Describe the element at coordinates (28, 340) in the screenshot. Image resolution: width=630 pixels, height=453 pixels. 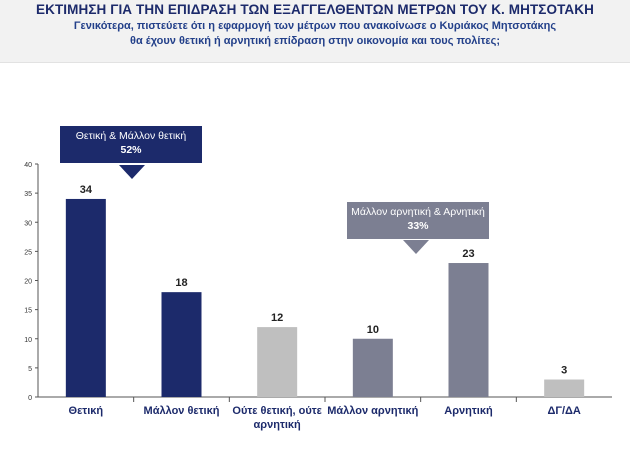
I see `y-tick-label: 10` at that location.